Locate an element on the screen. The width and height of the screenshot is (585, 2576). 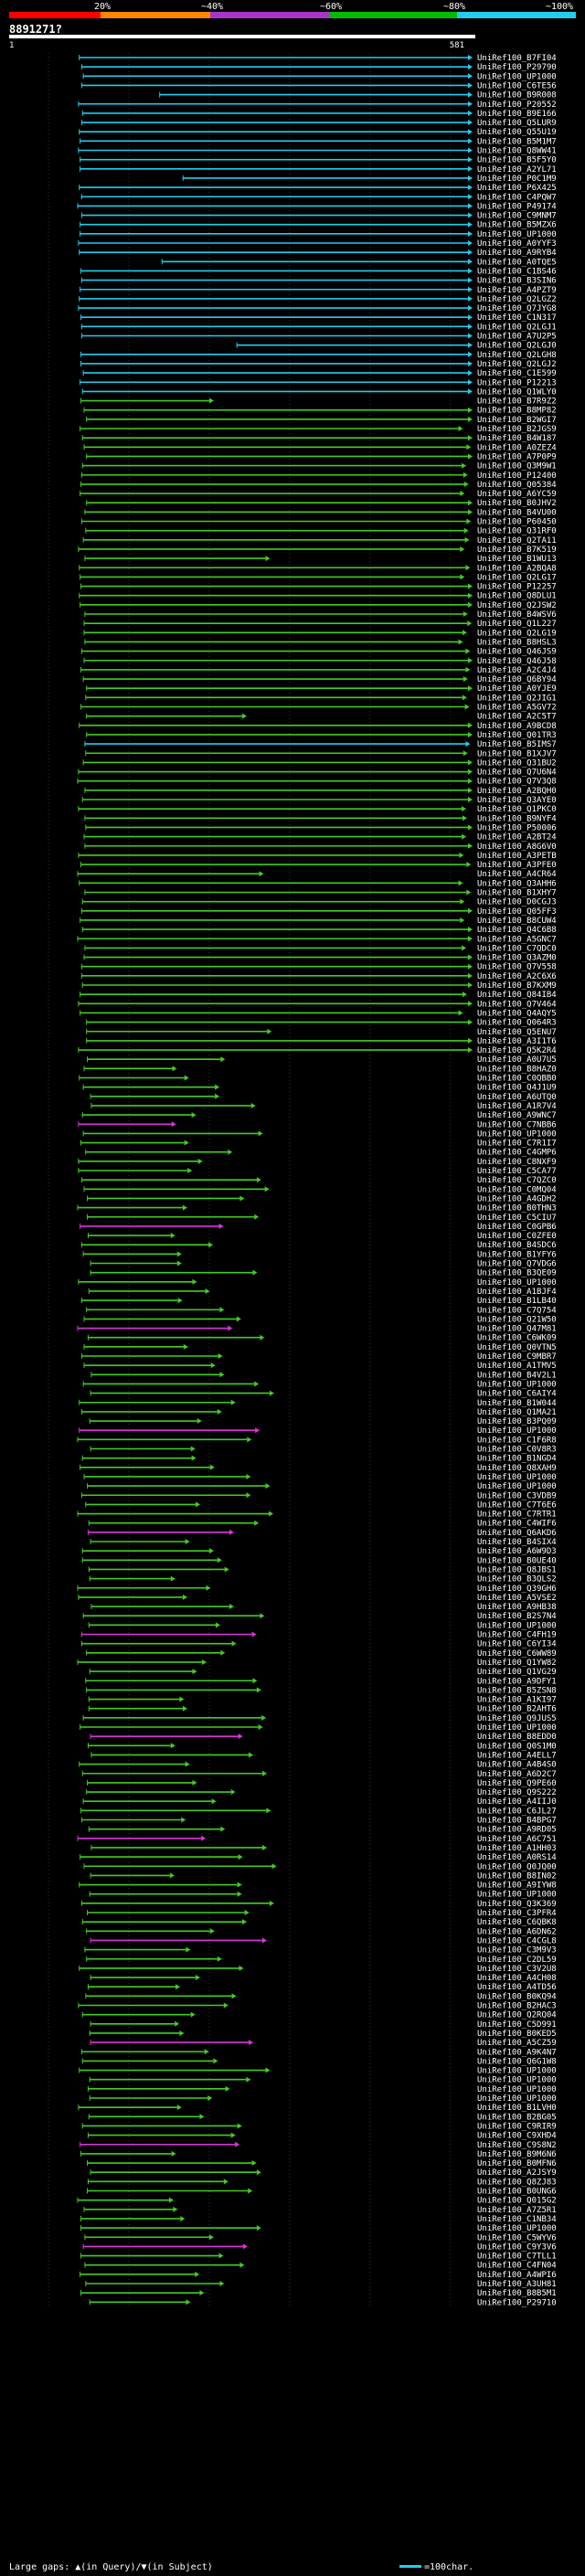
hit-row: UniRef100_Q4J1U9 is located at coordinates (319, 1088).